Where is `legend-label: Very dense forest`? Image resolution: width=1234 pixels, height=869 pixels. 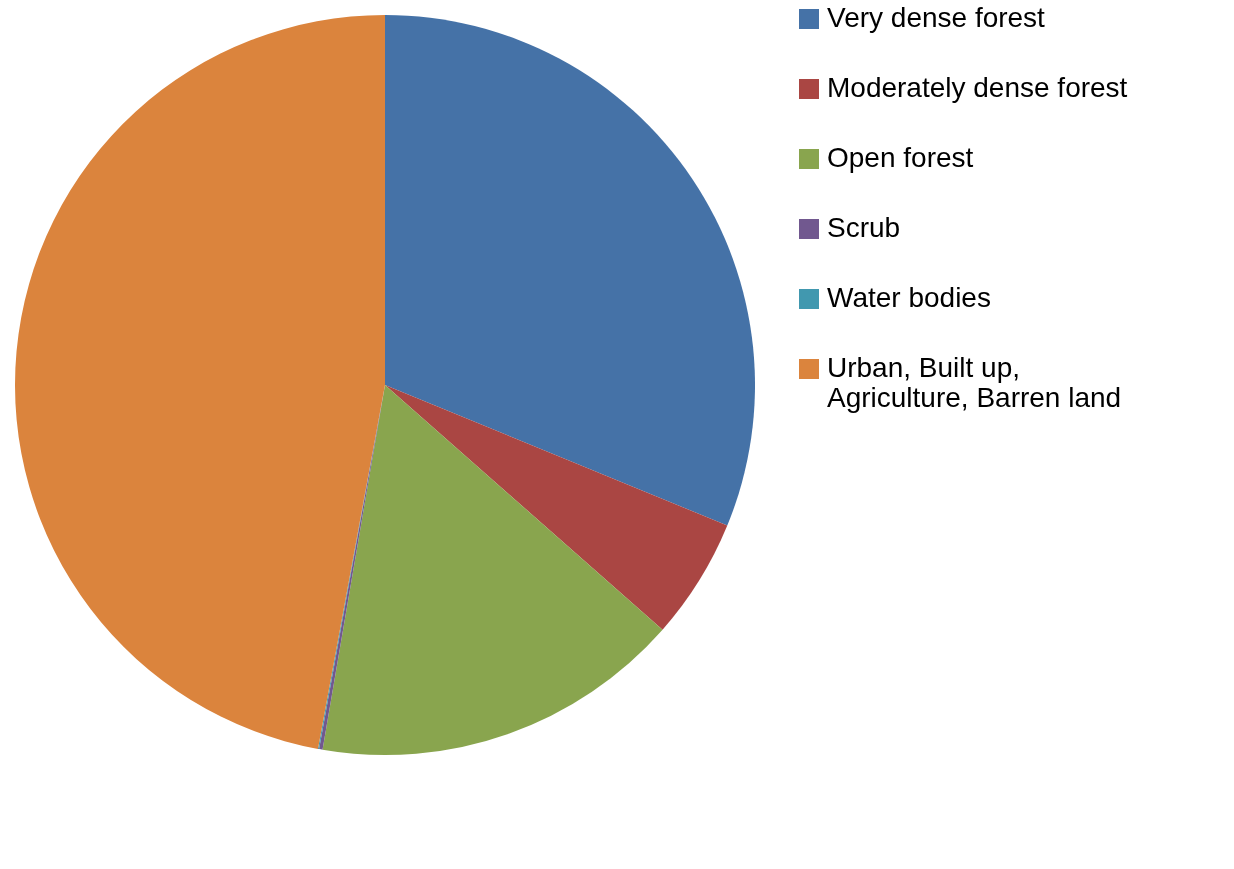
legend-label: Very dense forest is located at coordinates (936, 17).